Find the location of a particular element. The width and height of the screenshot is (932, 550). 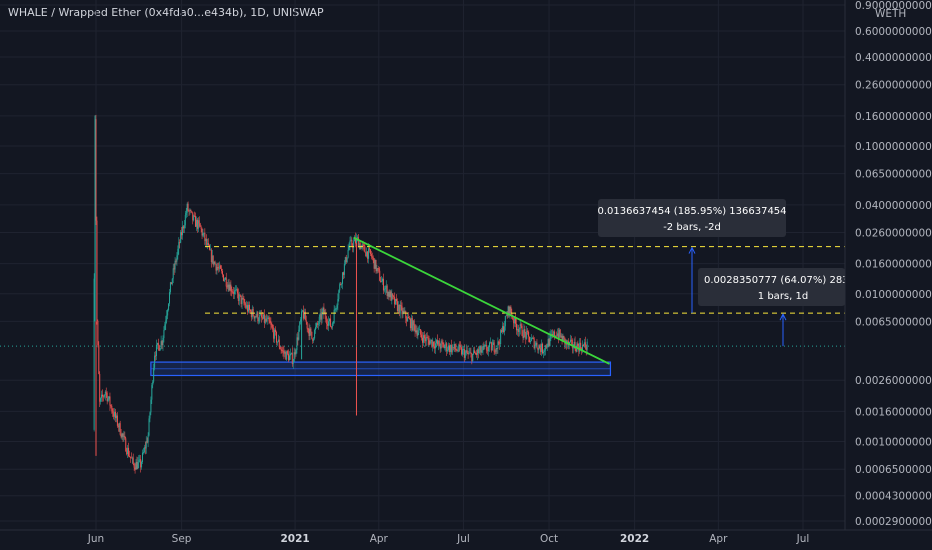

price-tick-label: 0.0160000000 is located at coordinates (893, 265).